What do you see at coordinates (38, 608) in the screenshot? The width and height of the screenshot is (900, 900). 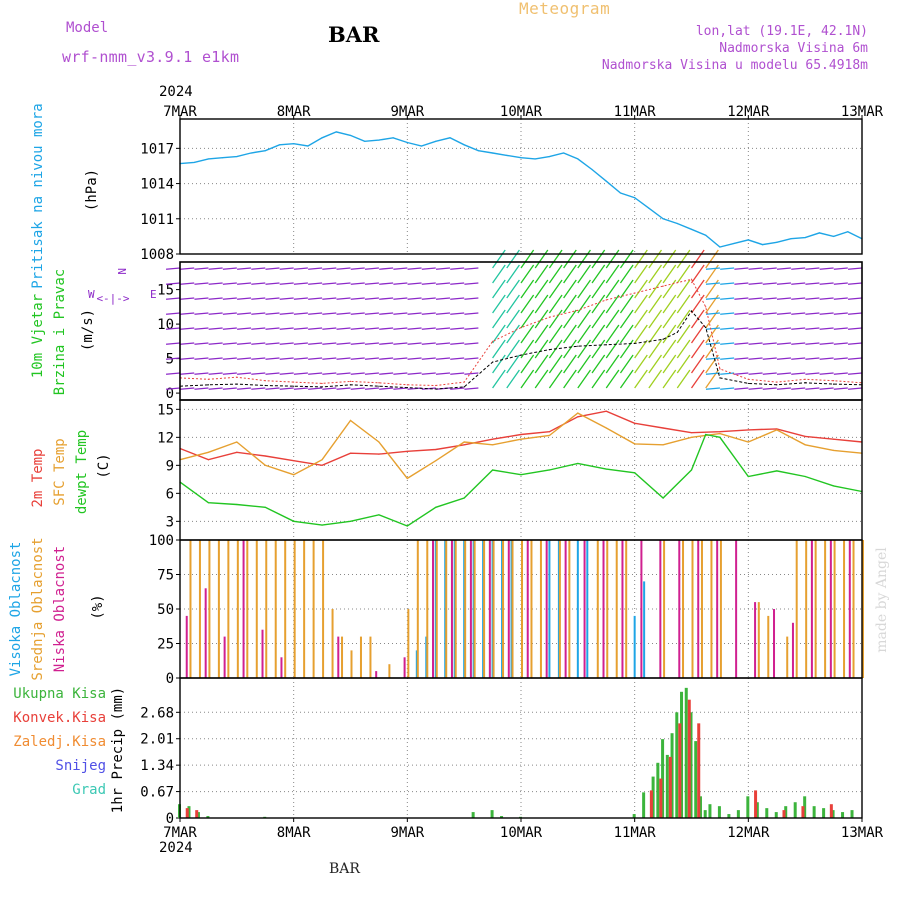 I see `mid-cloud-label: Srednja Oblacnost` at bounding box center [38, 608].